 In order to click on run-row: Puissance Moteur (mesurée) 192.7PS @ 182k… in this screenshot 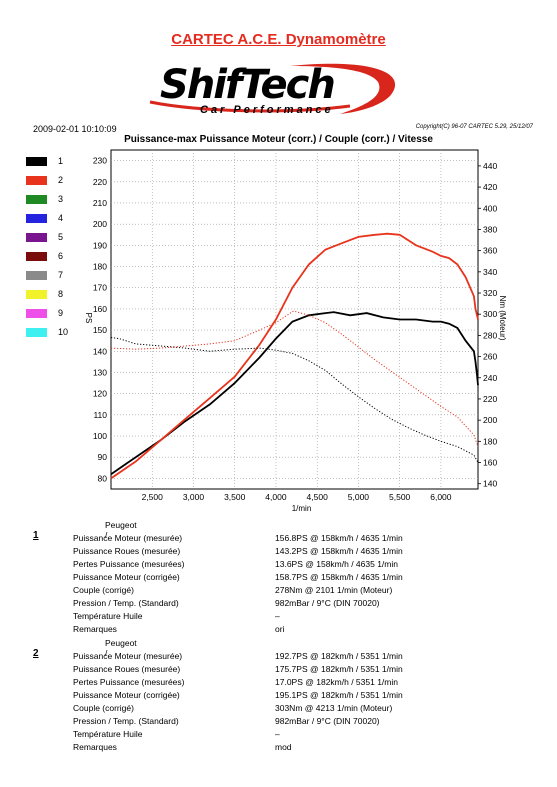, I will do `click(303, 657)`.